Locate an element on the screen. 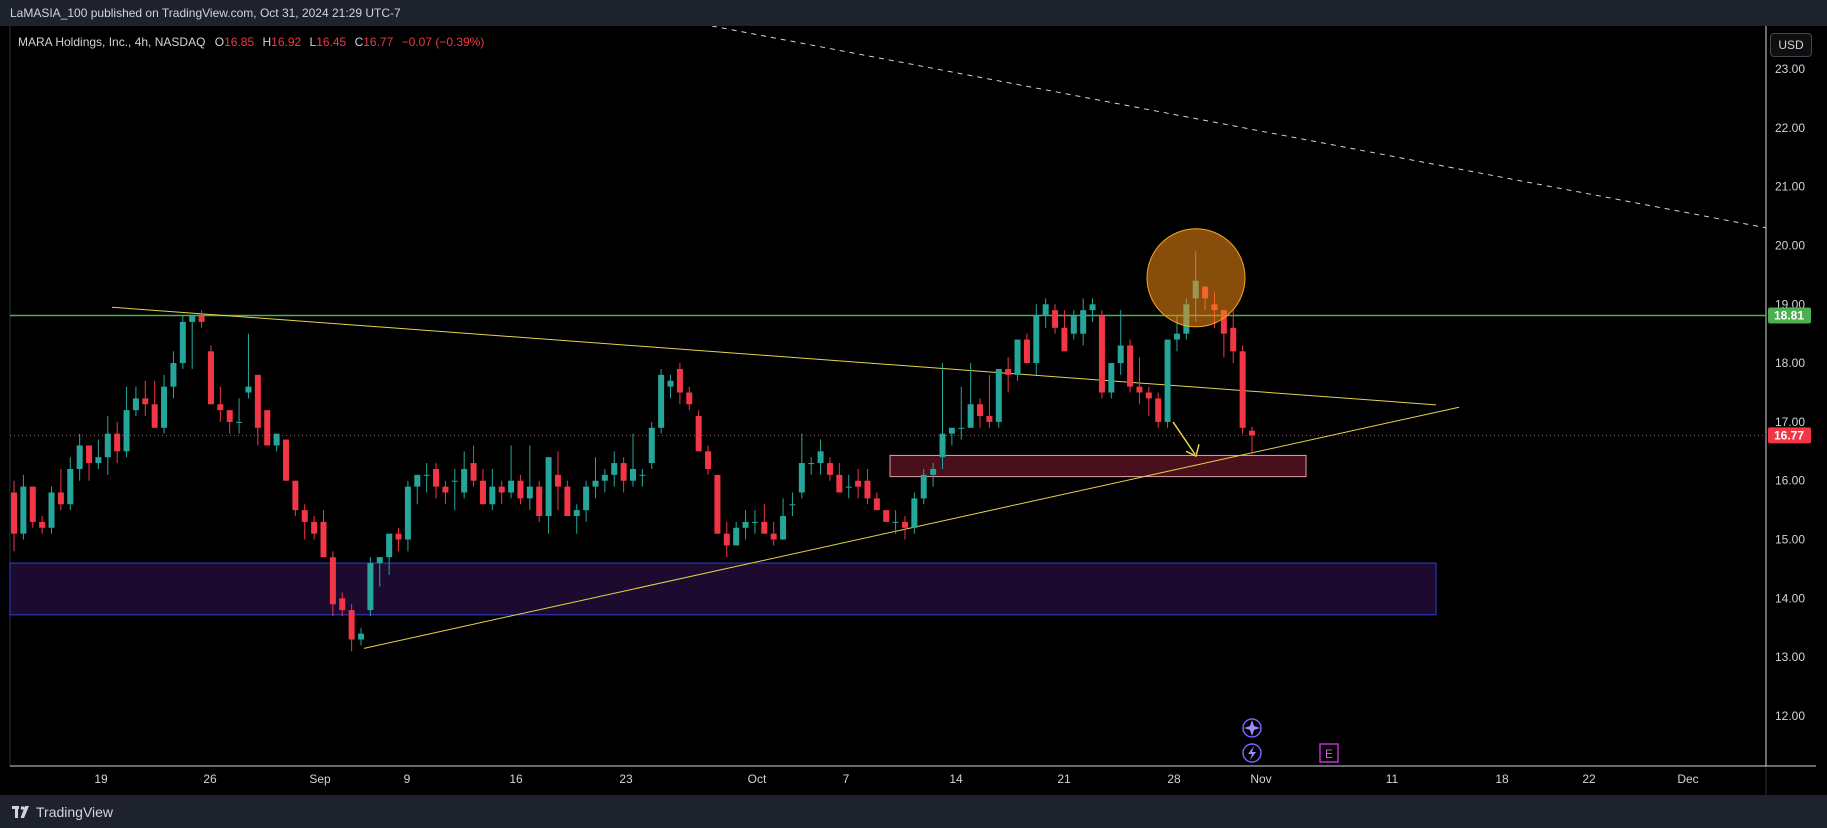 The height and width of the screenshot is (828, 1827). currency-button: USD is located at coordinates (1791, 45).